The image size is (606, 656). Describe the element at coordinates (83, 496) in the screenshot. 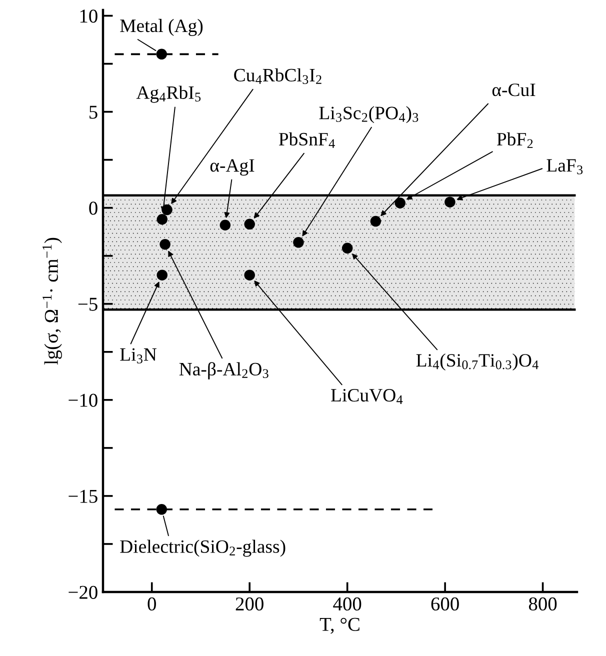

I see `y-tick-label: −15` at that location.